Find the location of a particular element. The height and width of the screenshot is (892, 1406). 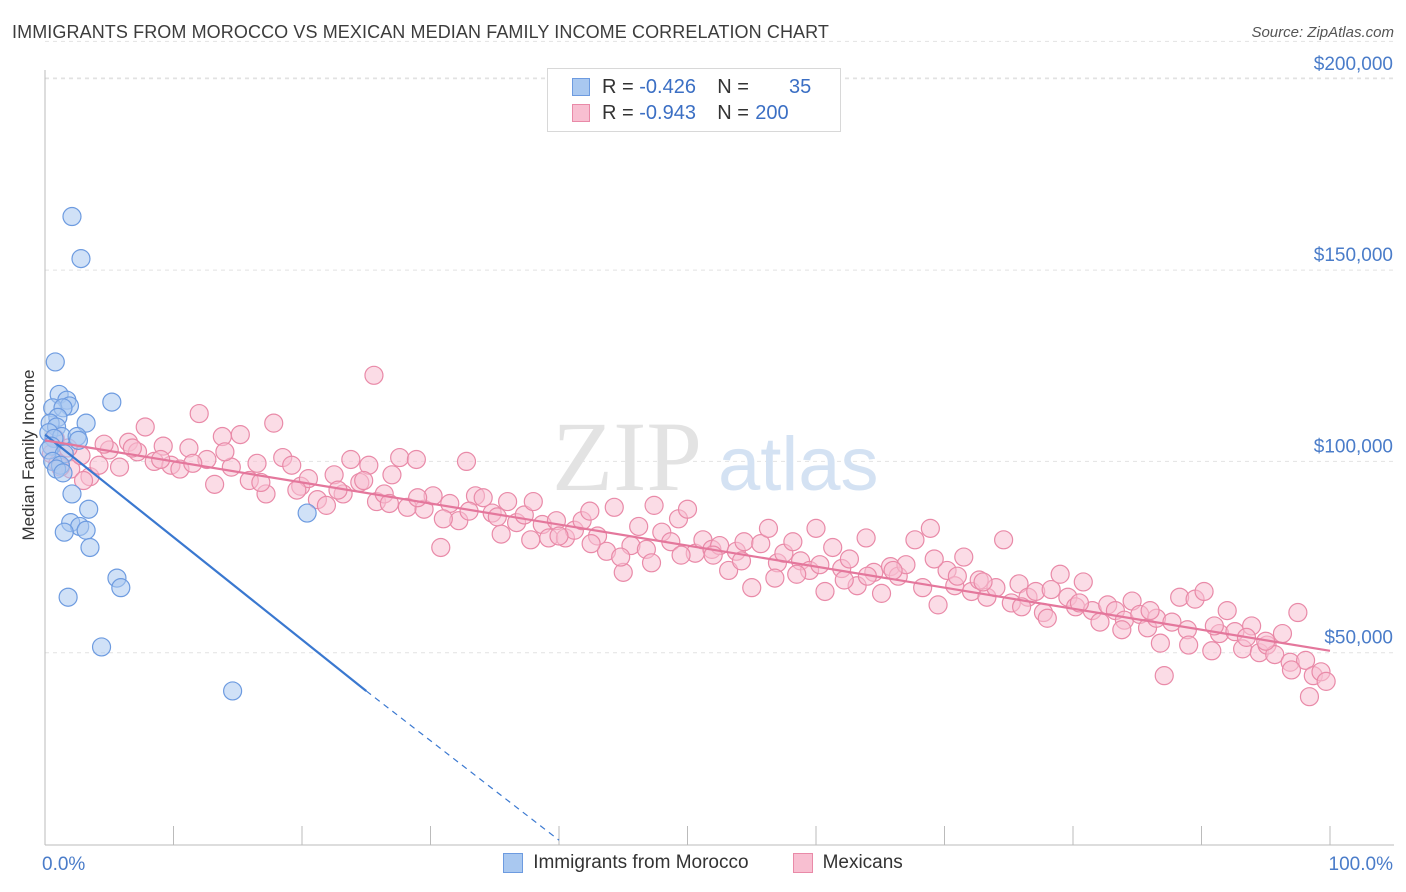

y-axis-label: Median Family Income is located at coordinates (28, 454).